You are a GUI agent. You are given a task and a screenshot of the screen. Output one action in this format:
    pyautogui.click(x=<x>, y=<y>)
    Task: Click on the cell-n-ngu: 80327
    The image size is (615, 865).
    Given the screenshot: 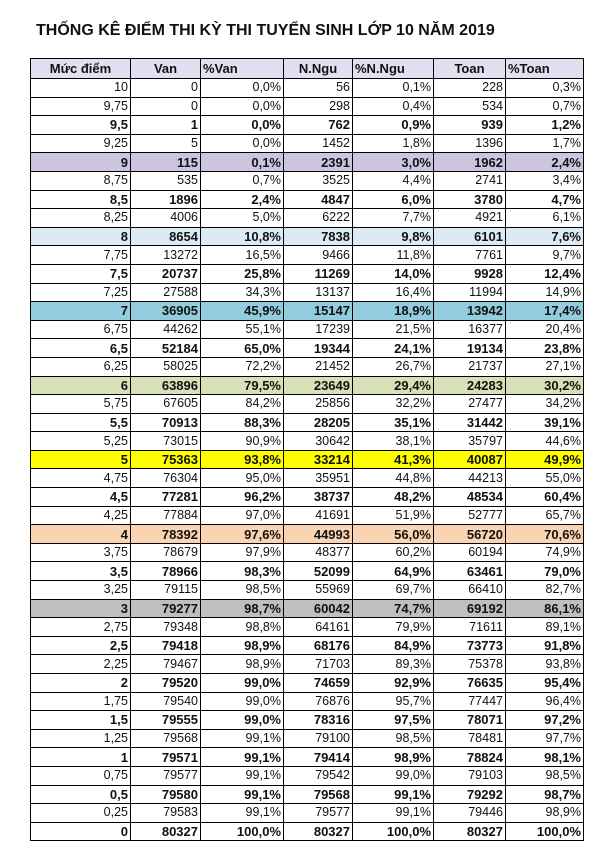 What is the action you would take?
    pyautogui.click(x=318, y=831)
    